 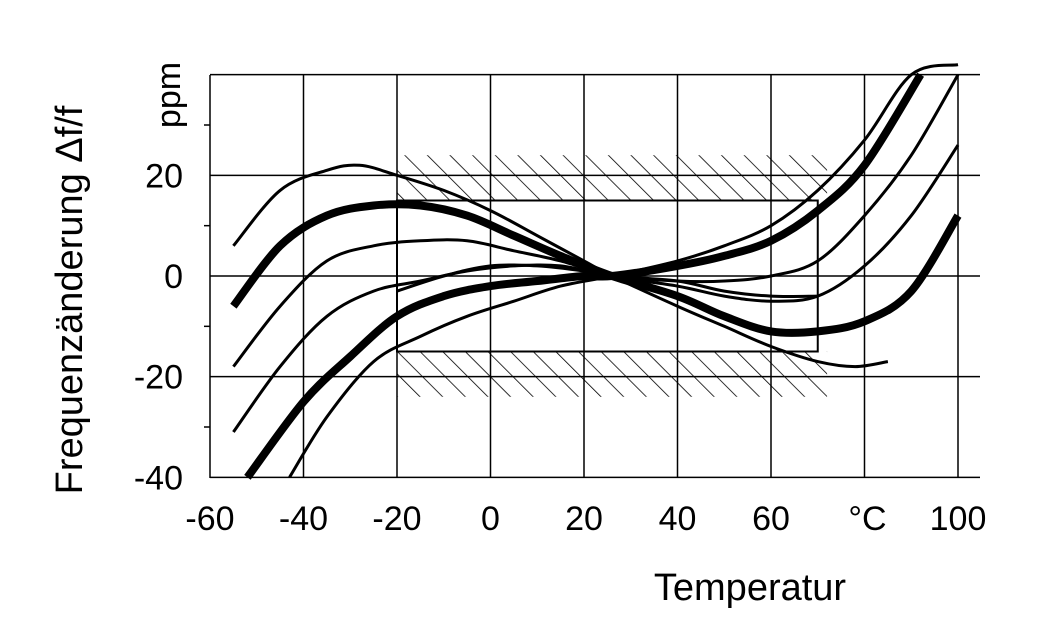 I want to click on y-tick-labels: 20 0 -20 -40, so click(x=158, y=327).